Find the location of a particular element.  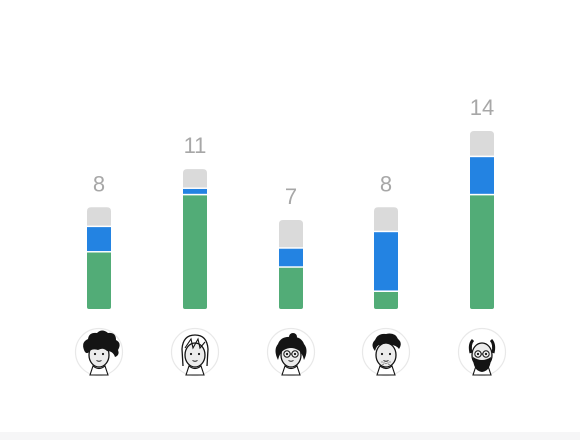

bottom-band is located at coordinates (290, 436).